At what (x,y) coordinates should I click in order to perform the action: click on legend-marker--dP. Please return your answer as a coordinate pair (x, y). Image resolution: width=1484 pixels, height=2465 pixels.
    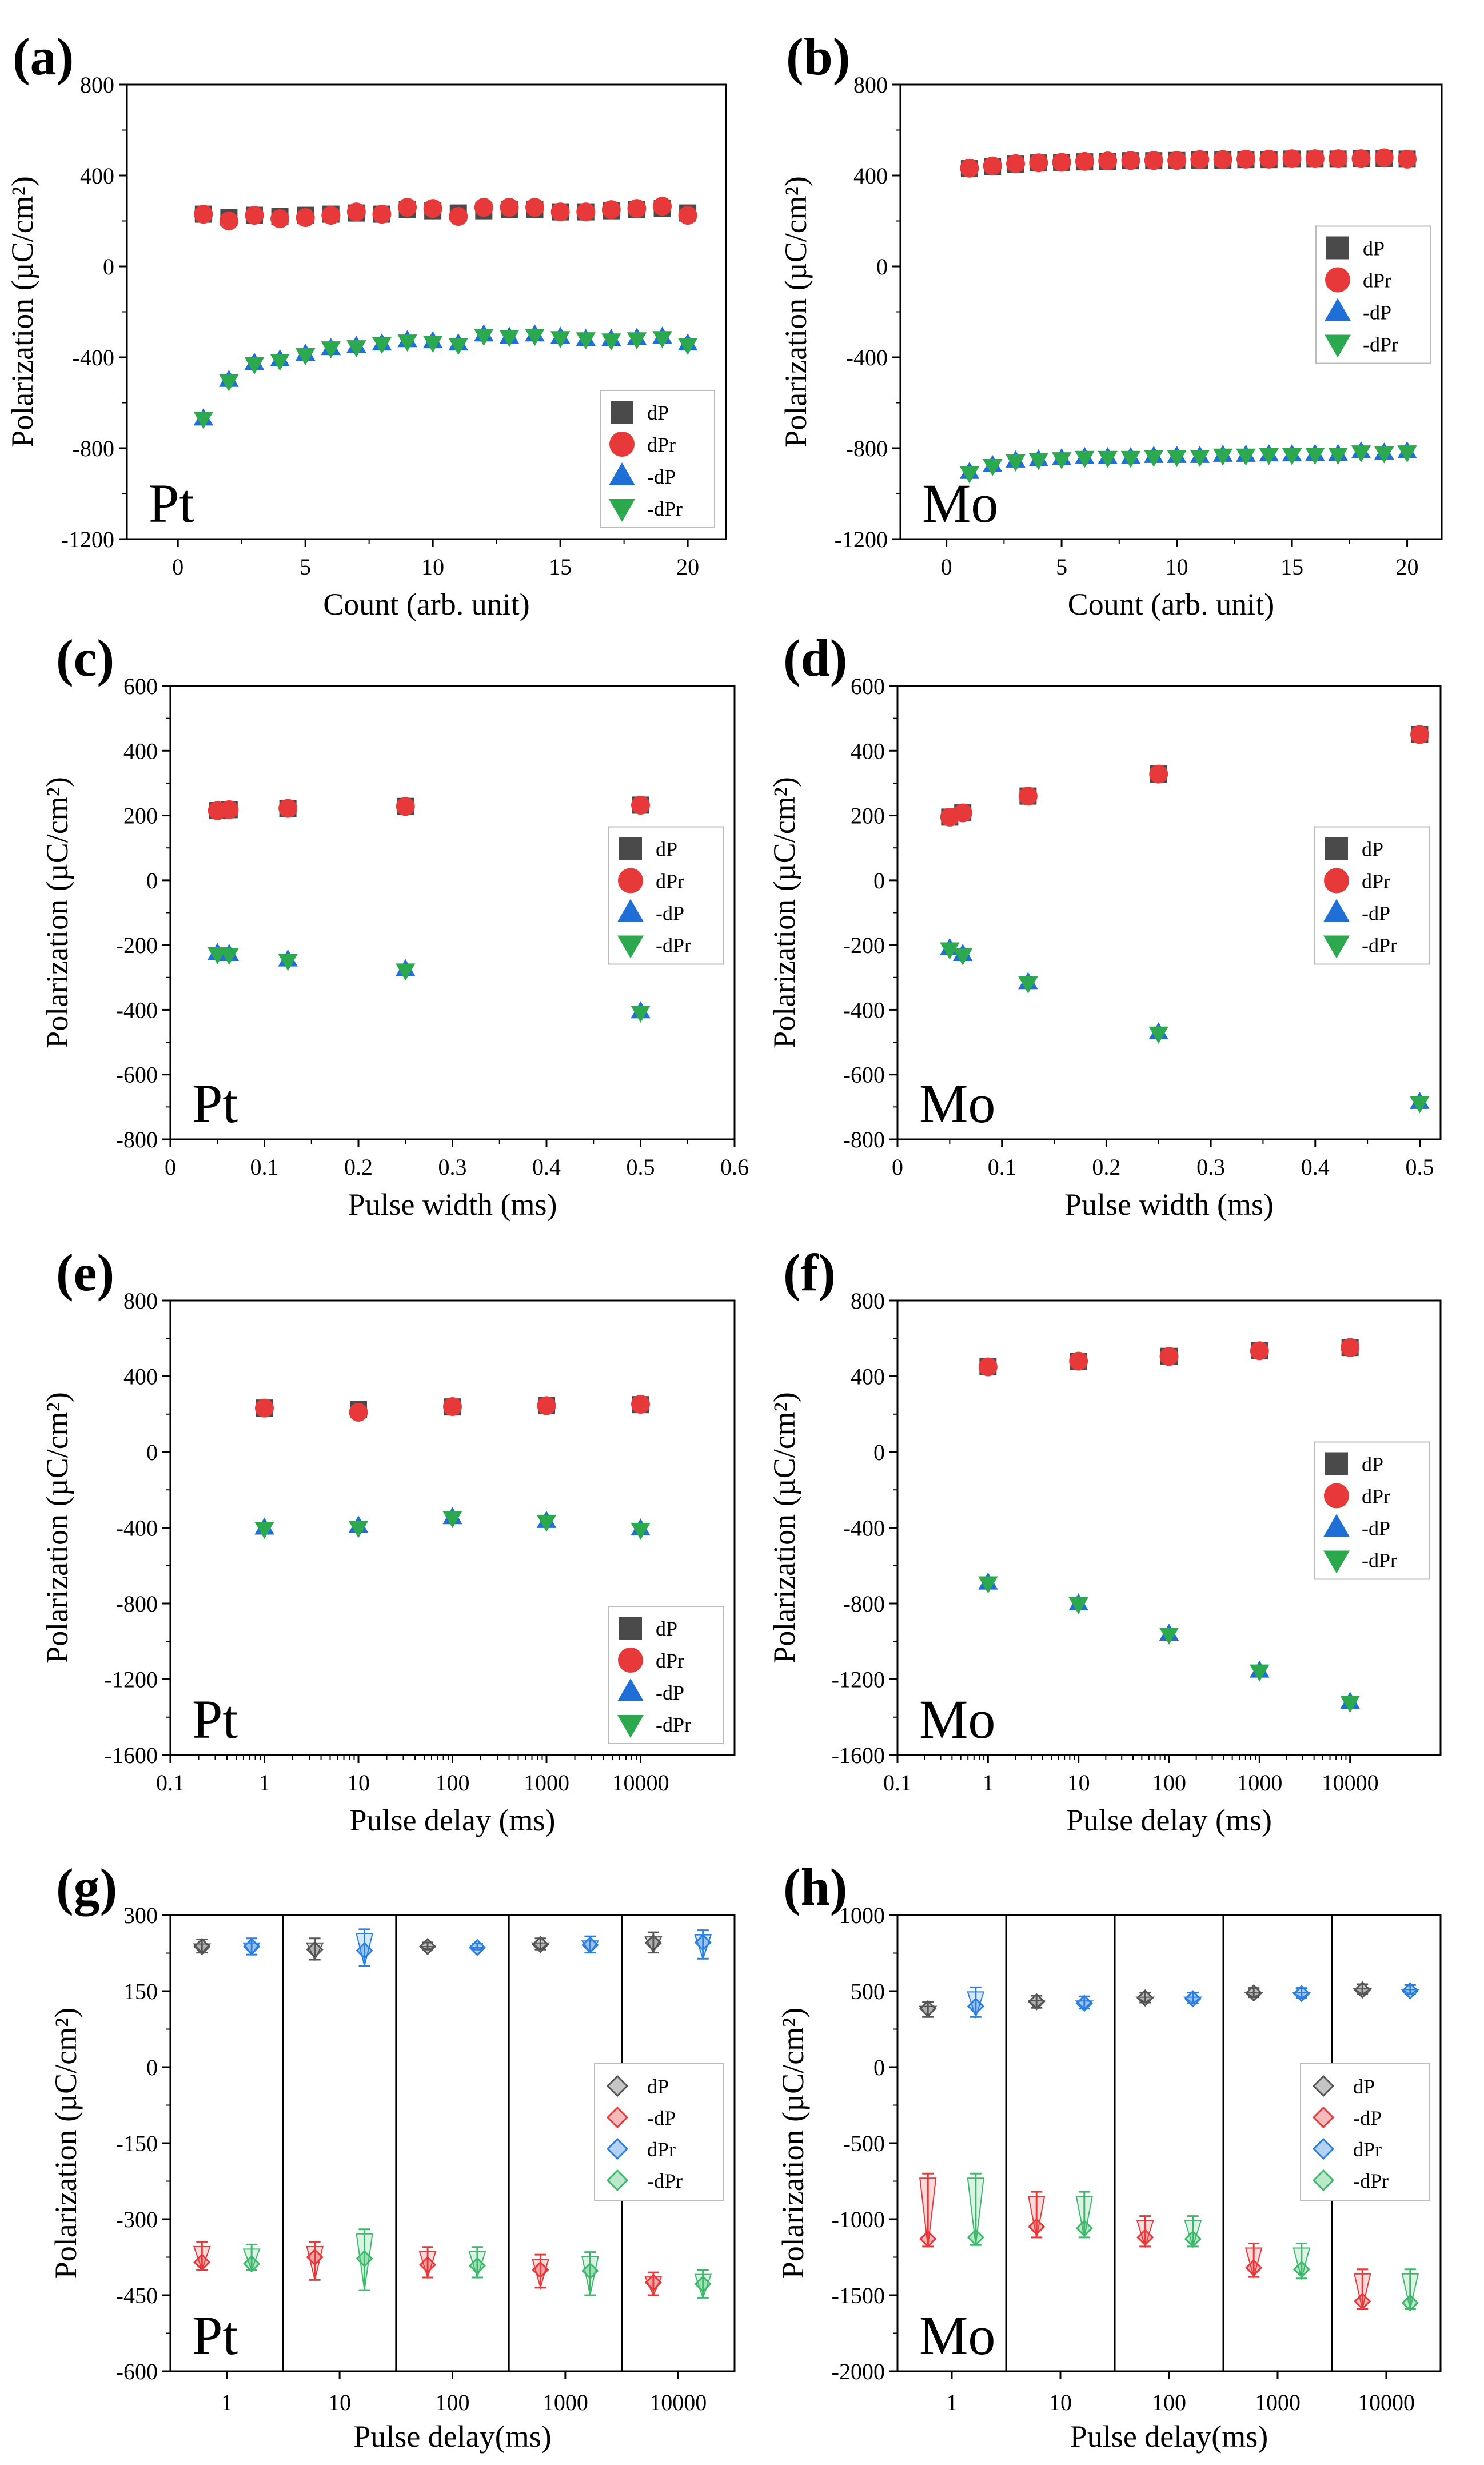
    Looking at the image, I should click on (630, 910).